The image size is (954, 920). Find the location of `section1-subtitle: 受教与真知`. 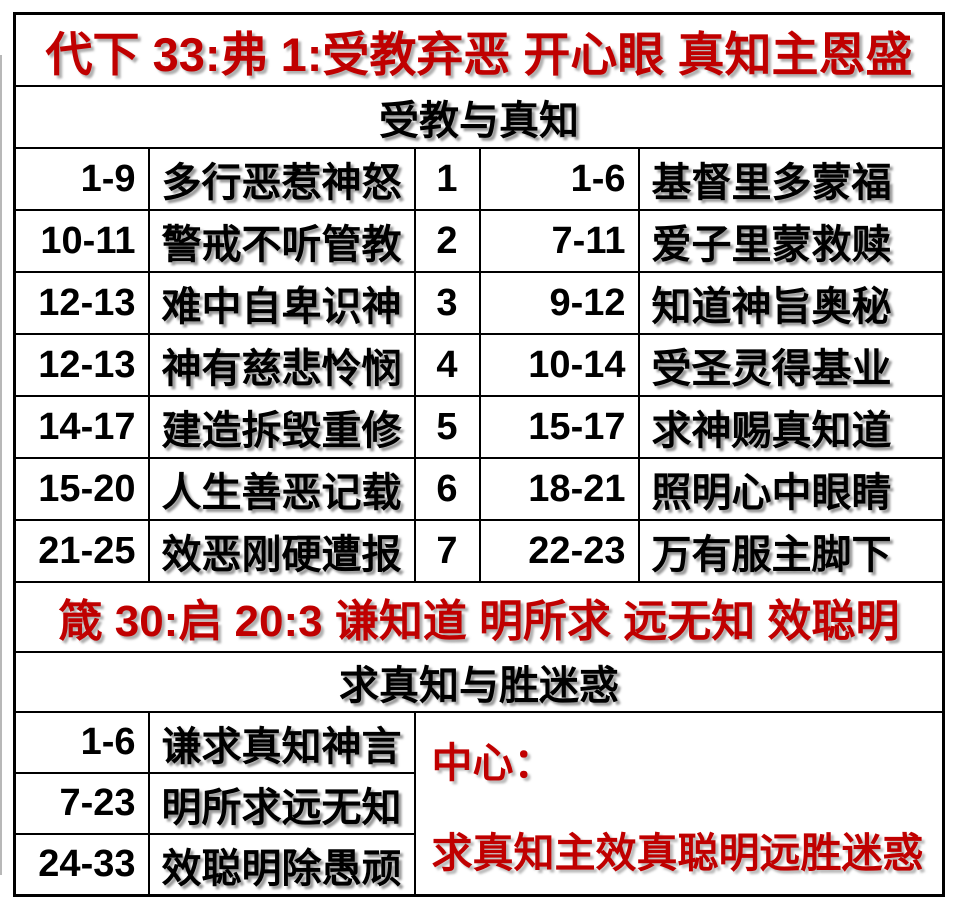

section1-subtitle: 受教与真知 is located at coordinates (479, 117).